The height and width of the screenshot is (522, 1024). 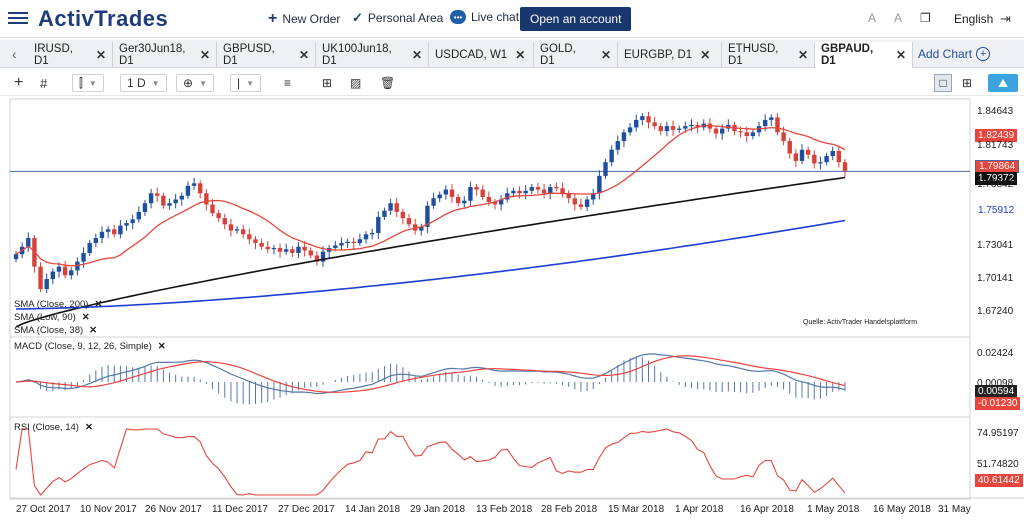 I want to click on fibonacci-icon: ≡, so click(x=288, y=83).